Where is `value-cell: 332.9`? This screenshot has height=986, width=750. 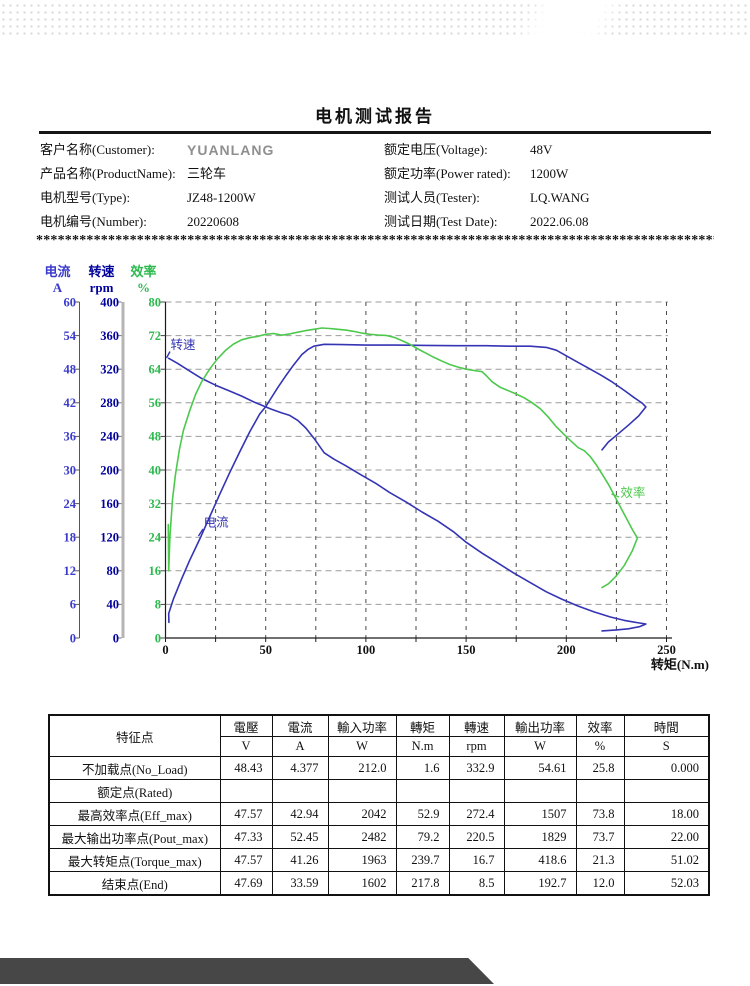 value-cell: 332.9 is located at coordinates (476, 768).